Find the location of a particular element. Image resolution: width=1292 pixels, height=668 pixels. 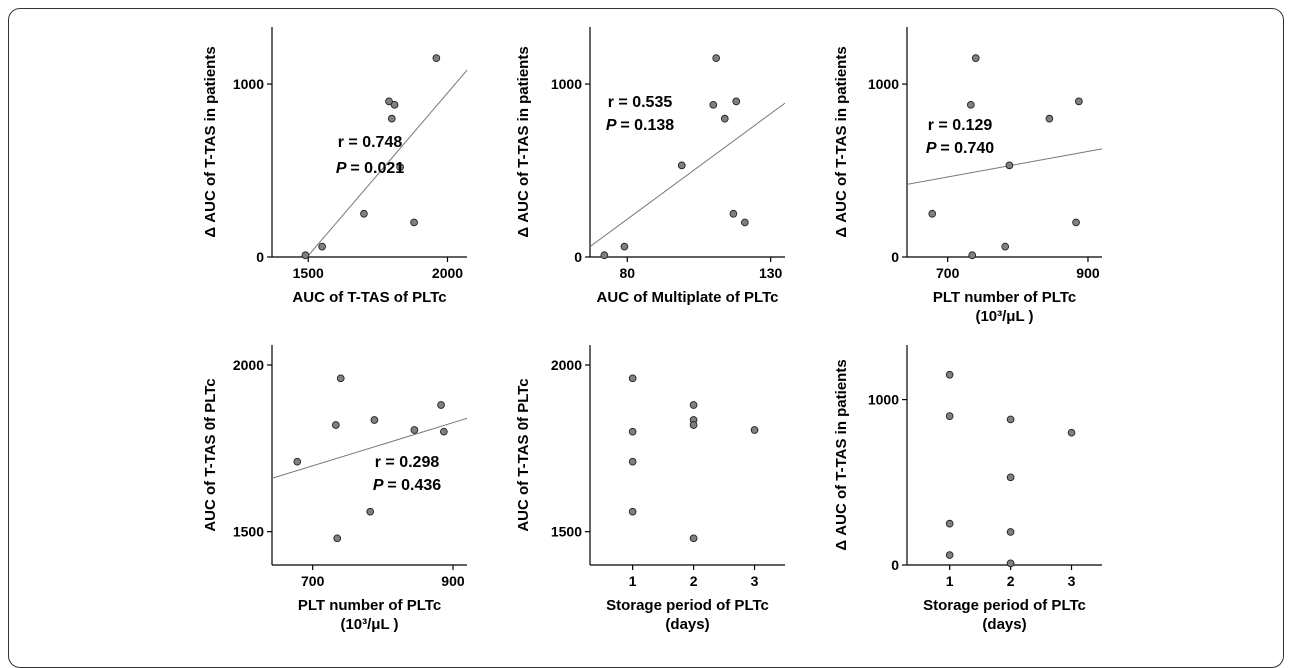

p-value: P = 0.740 is located at coordinates (960, 148).